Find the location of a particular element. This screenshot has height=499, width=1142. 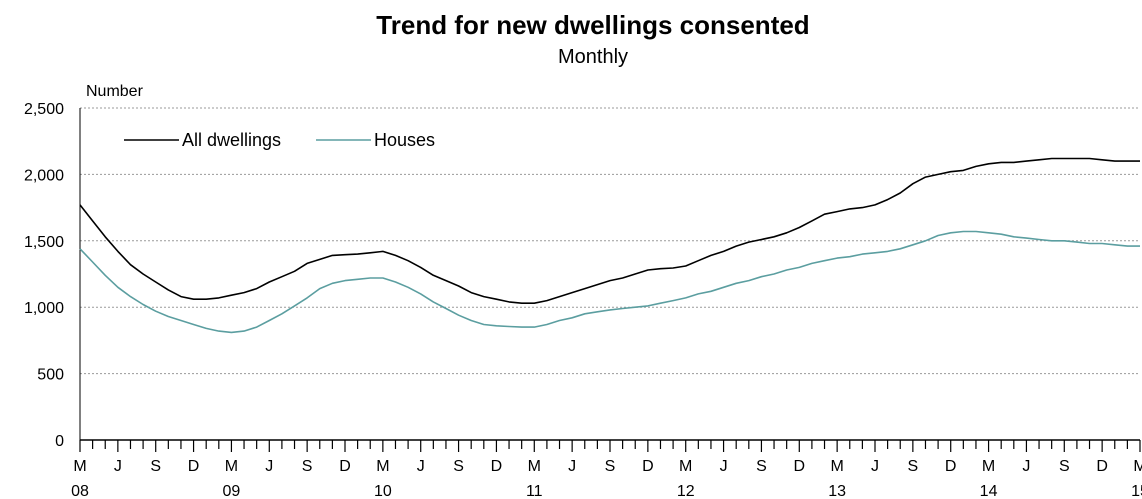

x-year-label: 12 is located at coordinates (686, 491).